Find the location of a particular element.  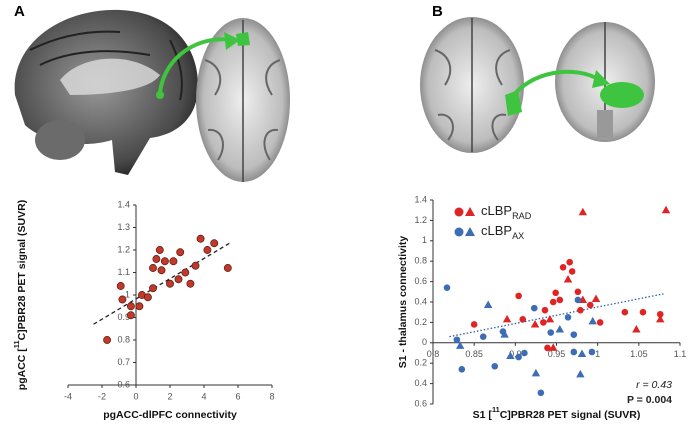

x-axis-label-part: C]PBR28 PET signal (SUVR) is located at coordinates (570, 415).